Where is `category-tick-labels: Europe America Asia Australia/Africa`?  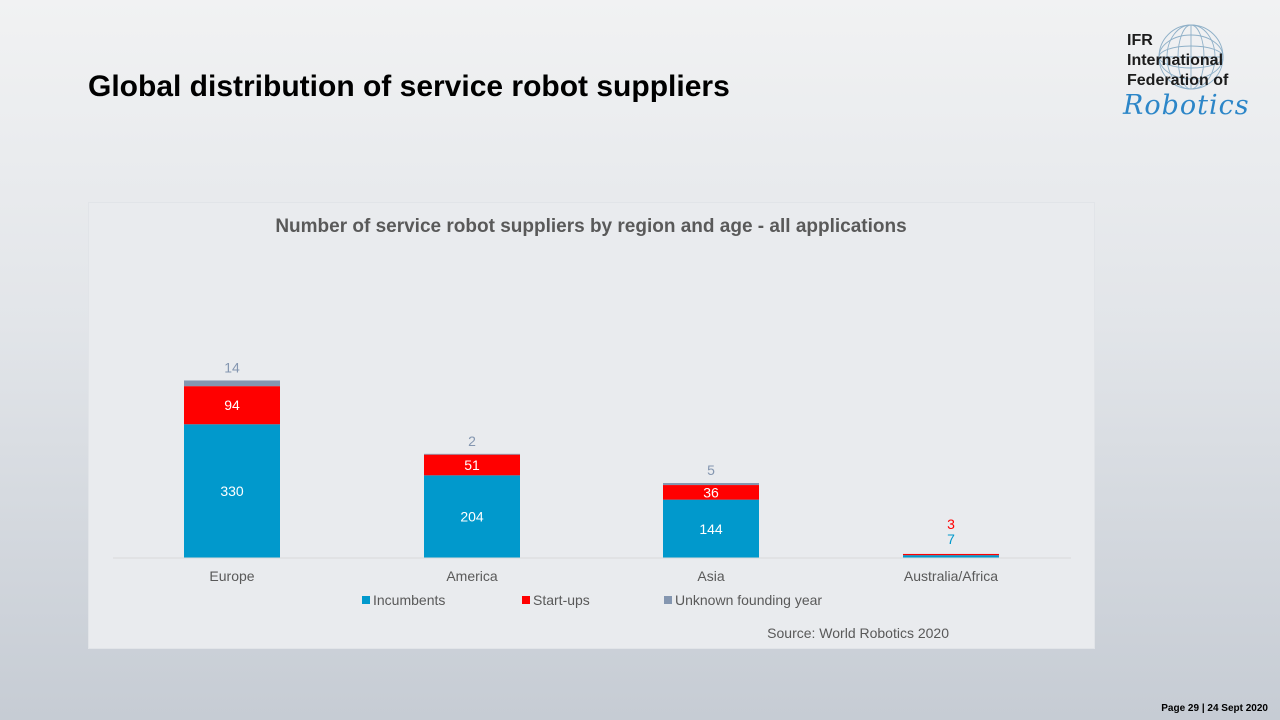 category-tick-labels: Europe America Asia Australia/Africa is located at coordinates (603, 576).